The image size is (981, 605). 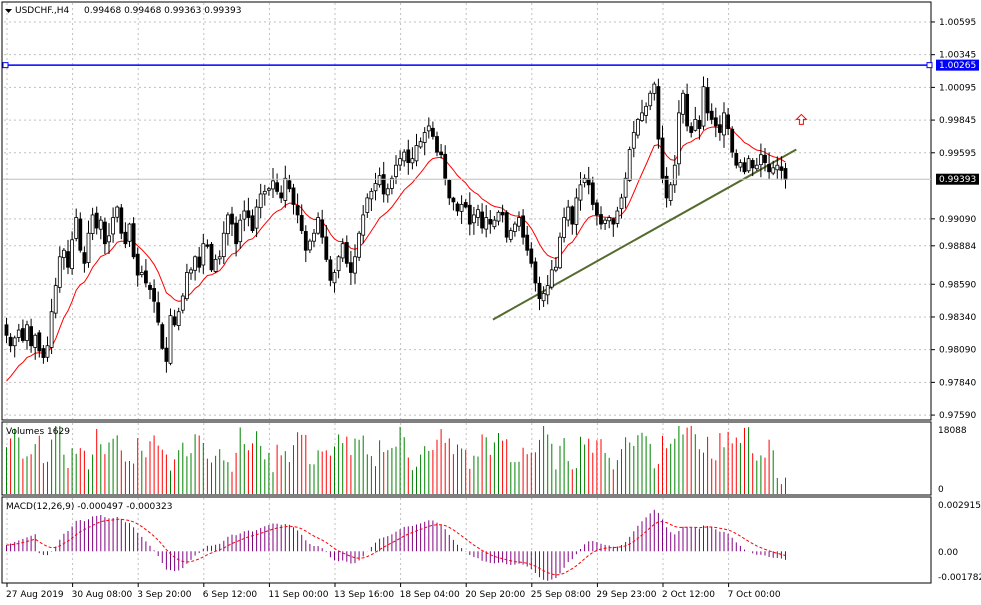 I want to click on time-tick-label: 11 Sep 00:00, so click(x=298, y=595).